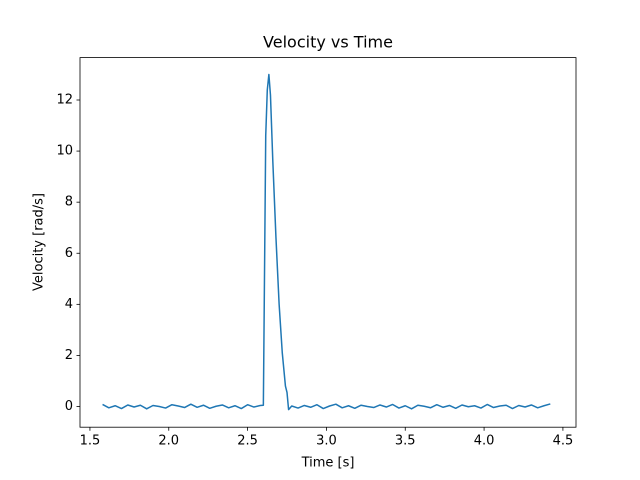  What do you see at coordinates (39, 242) in the screenshot?
I see `y-axis-label: Velocity [rad/s]` at bounding box center [39, 242].